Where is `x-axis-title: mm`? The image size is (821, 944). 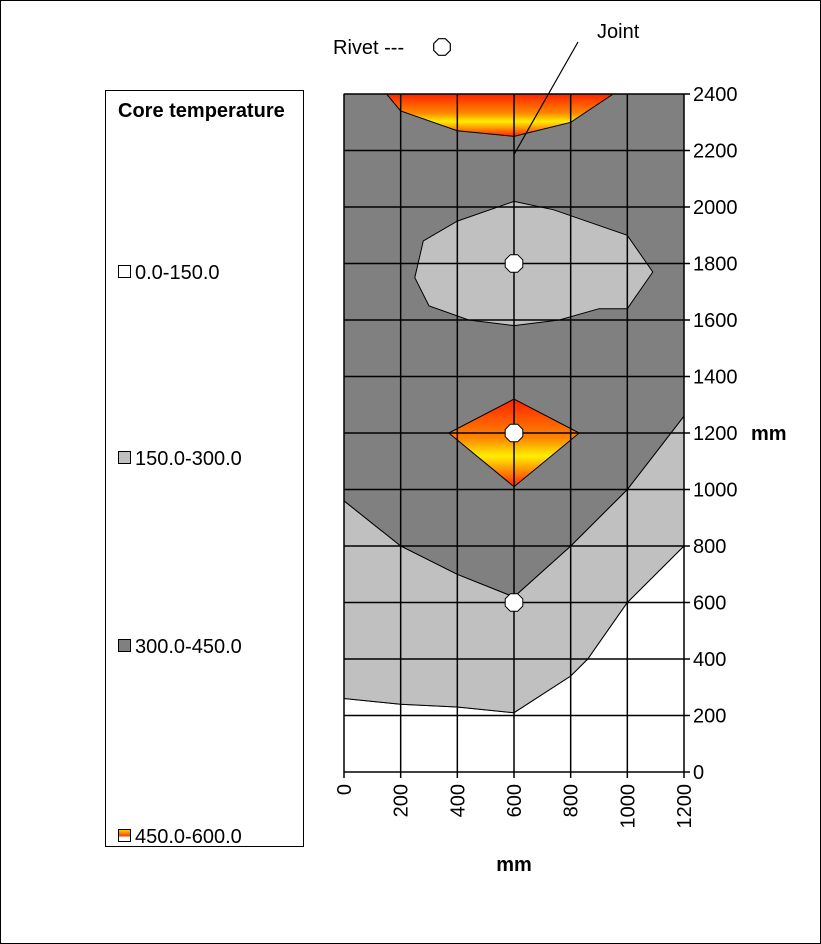
x-axis-title: mm is located at coordinates (514, 865).